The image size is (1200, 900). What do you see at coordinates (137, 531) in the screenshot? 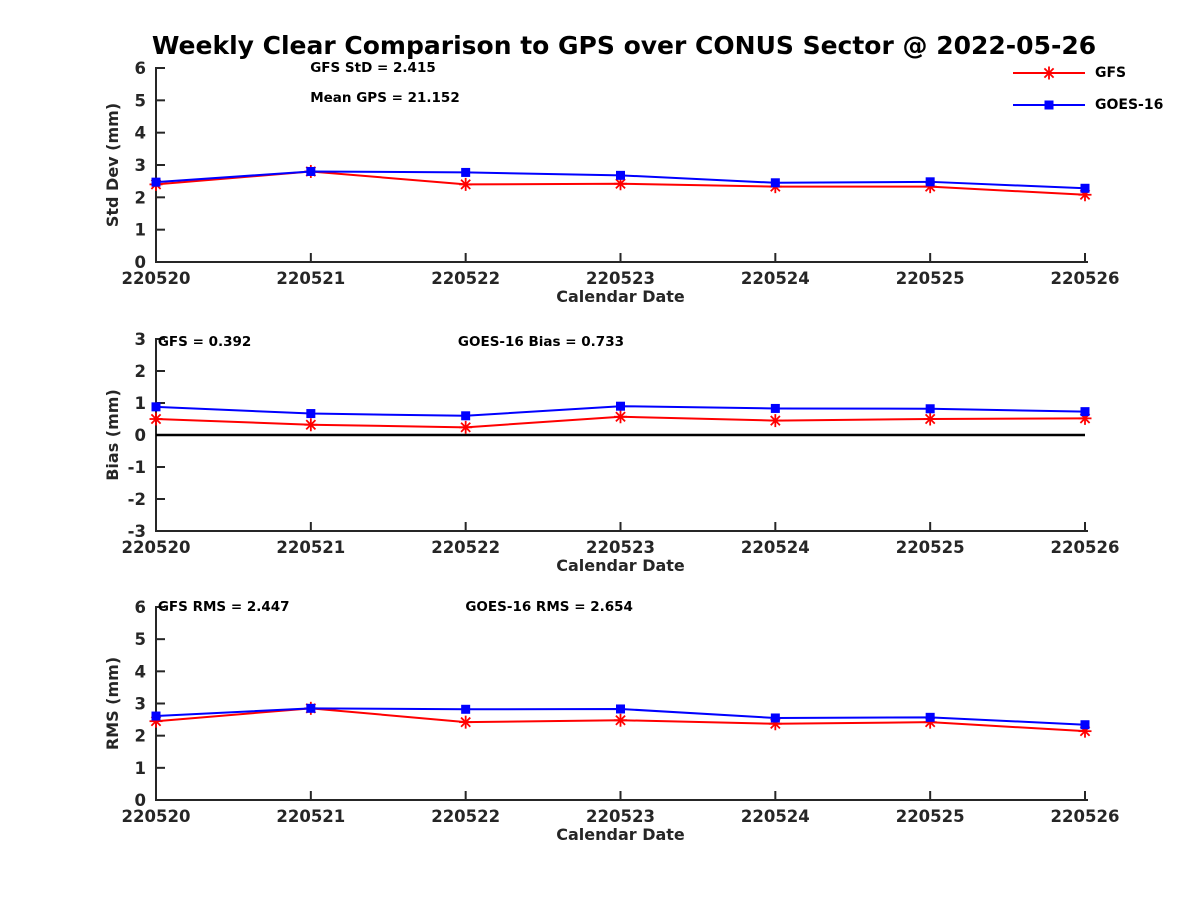
I see `y-tick-label: -3` at bounding box center [137, 531].